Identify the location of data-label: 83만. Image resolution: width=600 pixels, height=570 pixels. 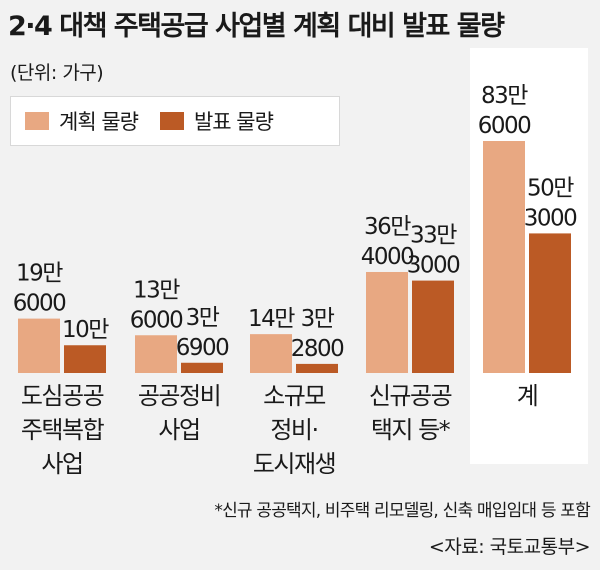
(504, 96).